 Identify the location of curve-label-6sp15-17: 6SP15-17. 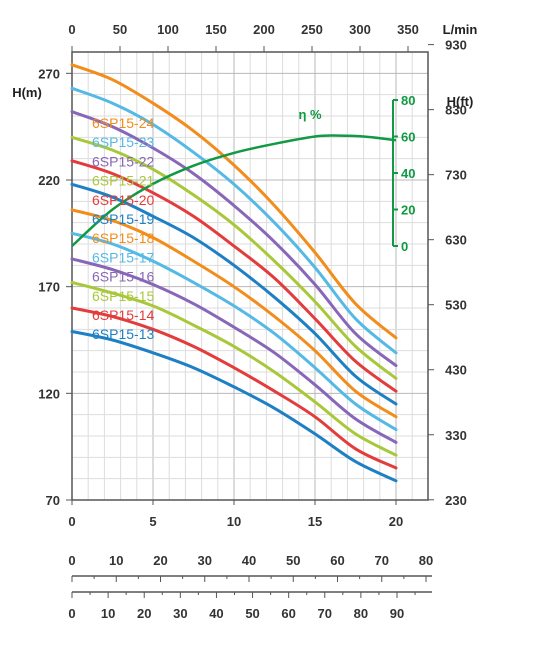
(123, 257).